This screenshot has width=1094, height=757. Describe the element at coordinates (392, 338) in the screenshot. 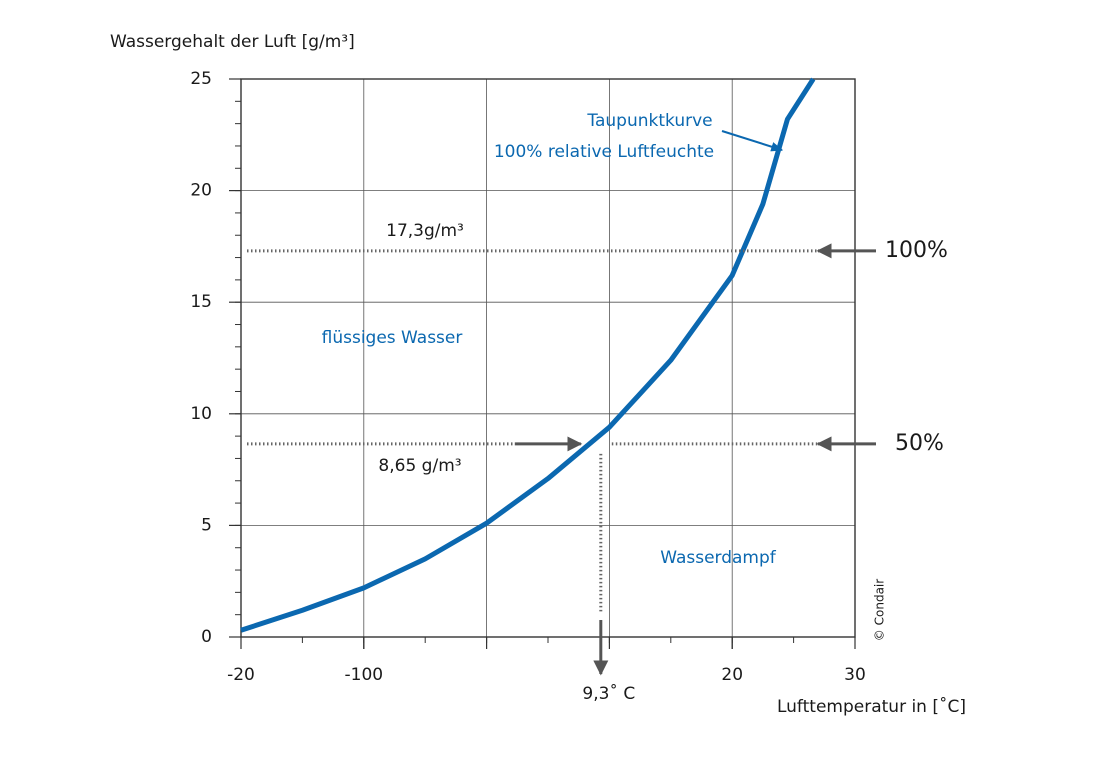

I see `region-label: flüssiges Wasser` at that location.